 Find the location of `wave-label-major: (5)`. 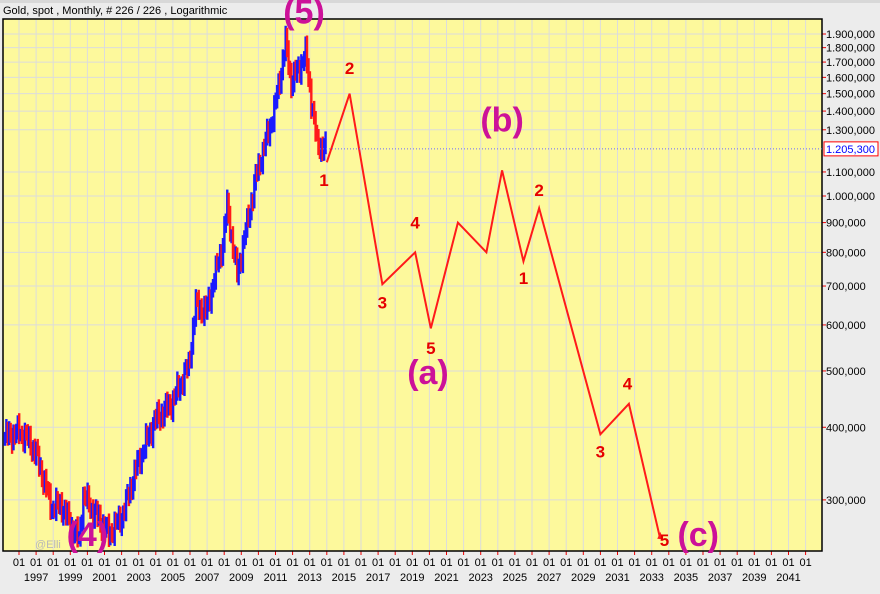

wave-label-major: (5) is located at coordinates (304, 16).